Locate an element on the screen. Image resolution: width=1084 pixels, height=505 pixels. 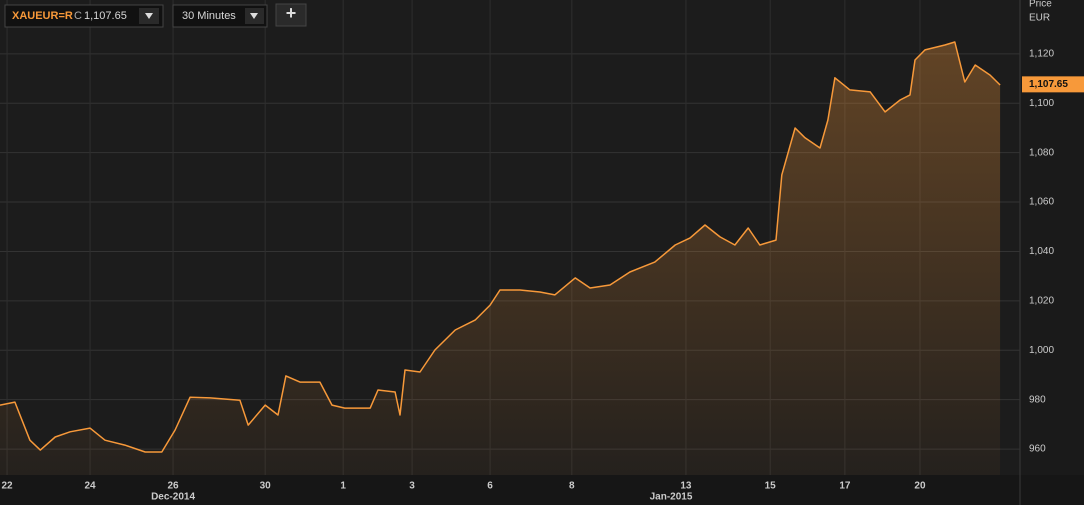
period-label: Jan-2015 is located at coordinates (671, 497).